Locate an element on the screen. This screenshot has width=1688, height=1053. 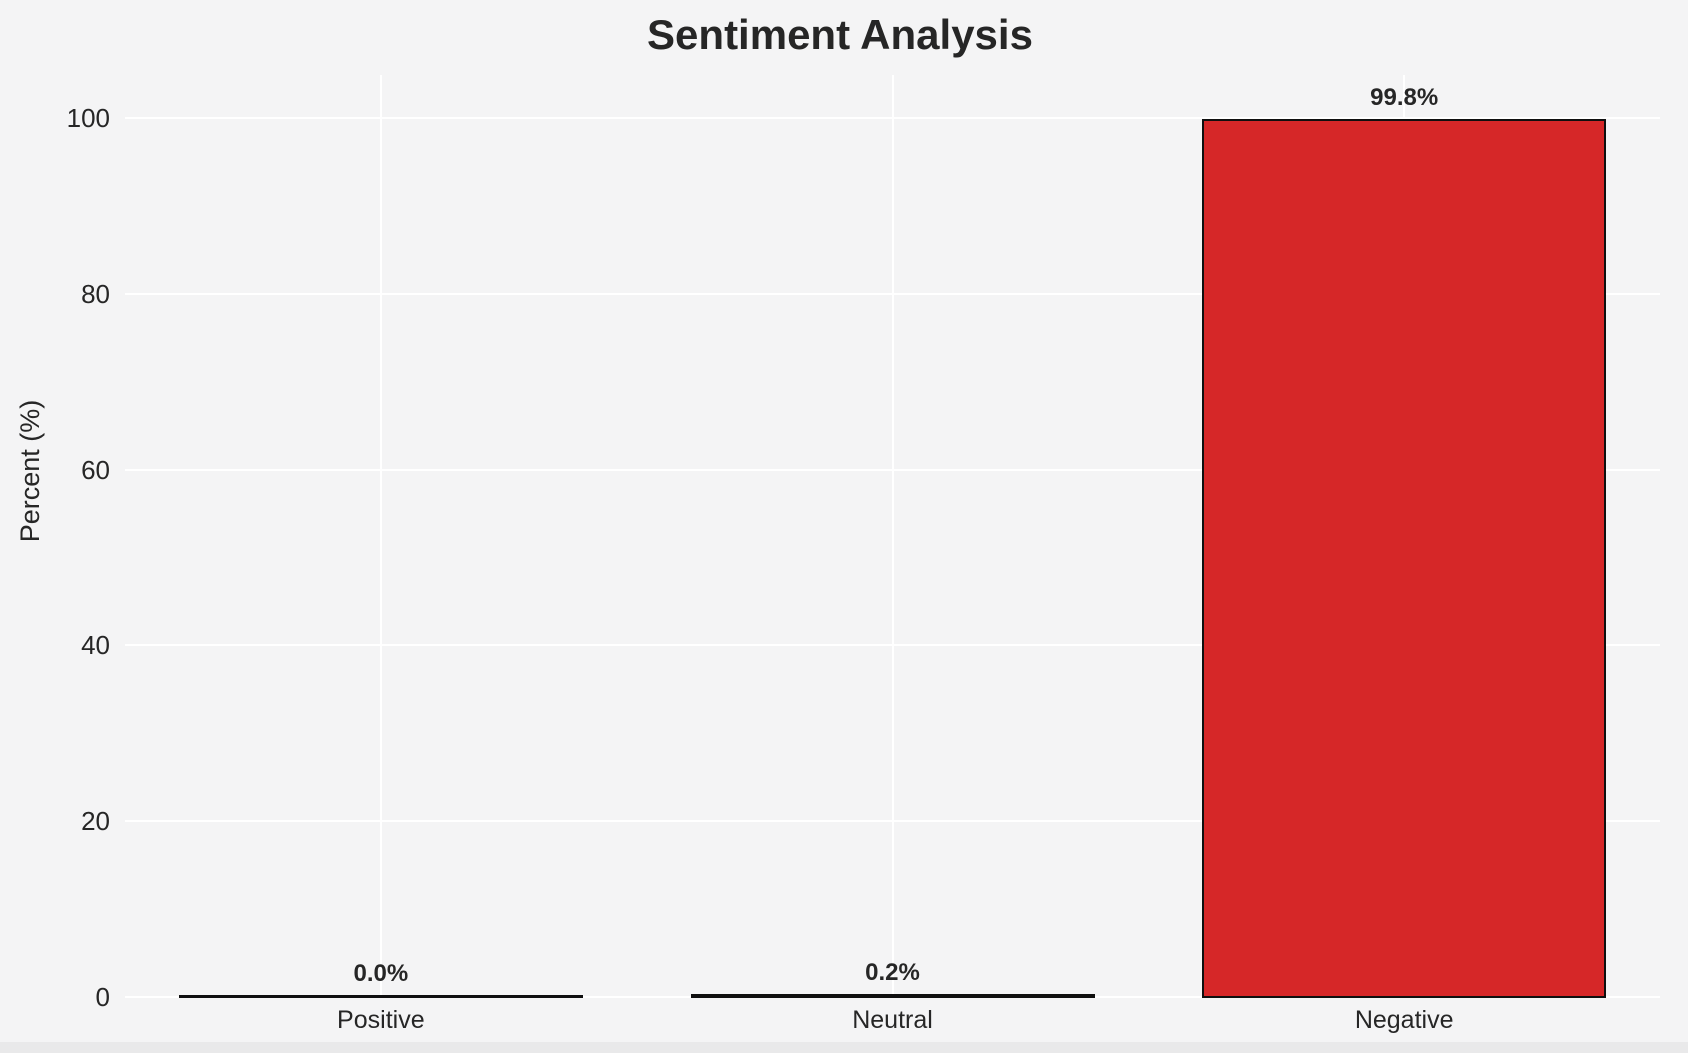
chart-title: Sentiment Analysis is located at coordinates (840, 34).